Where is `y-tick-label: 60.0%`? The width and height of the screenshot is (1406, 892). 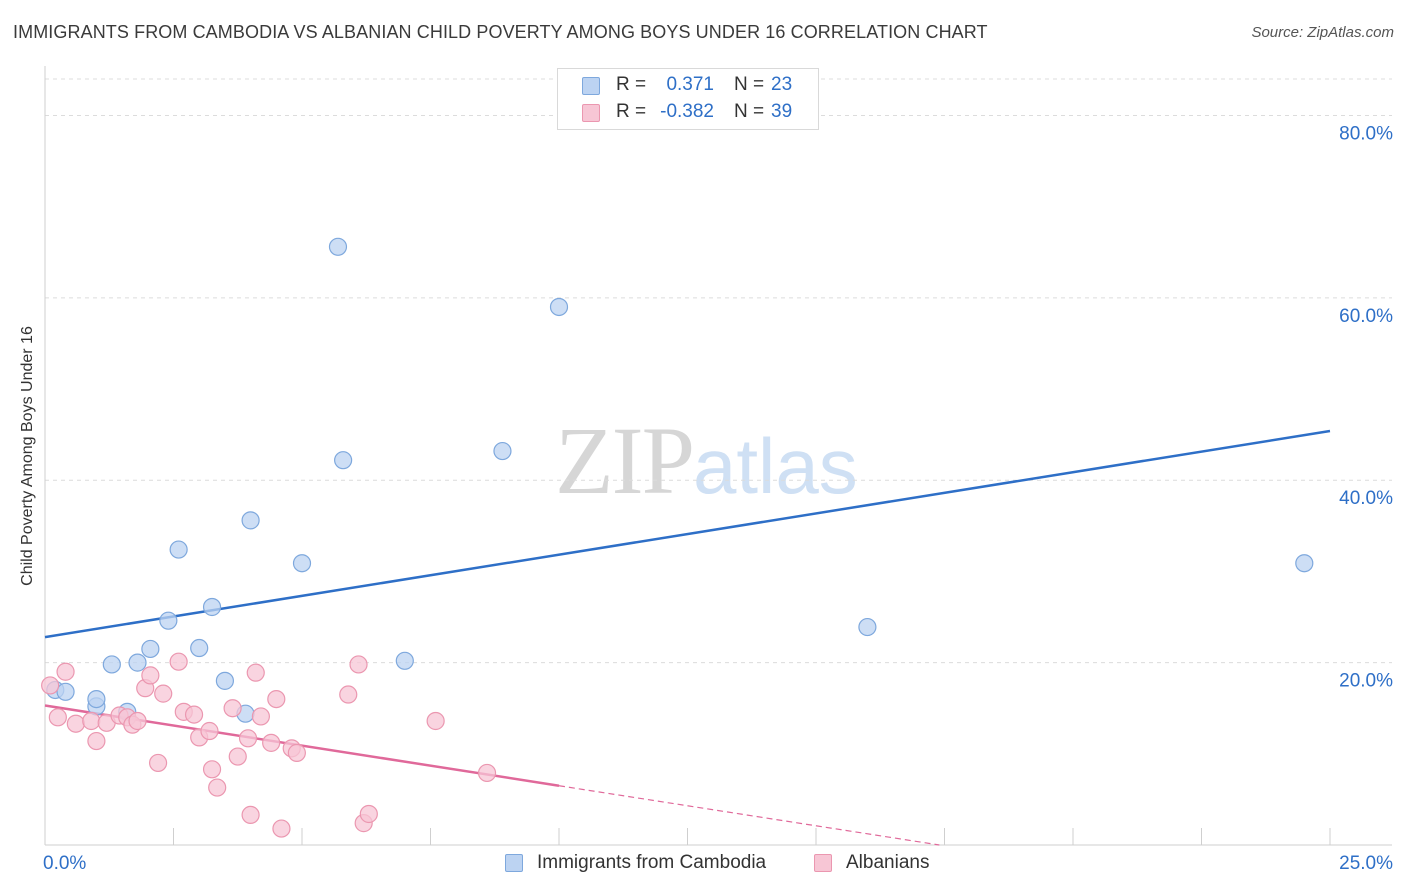 y-tick-label: 60.0% is located at coordinates (1366, 316).